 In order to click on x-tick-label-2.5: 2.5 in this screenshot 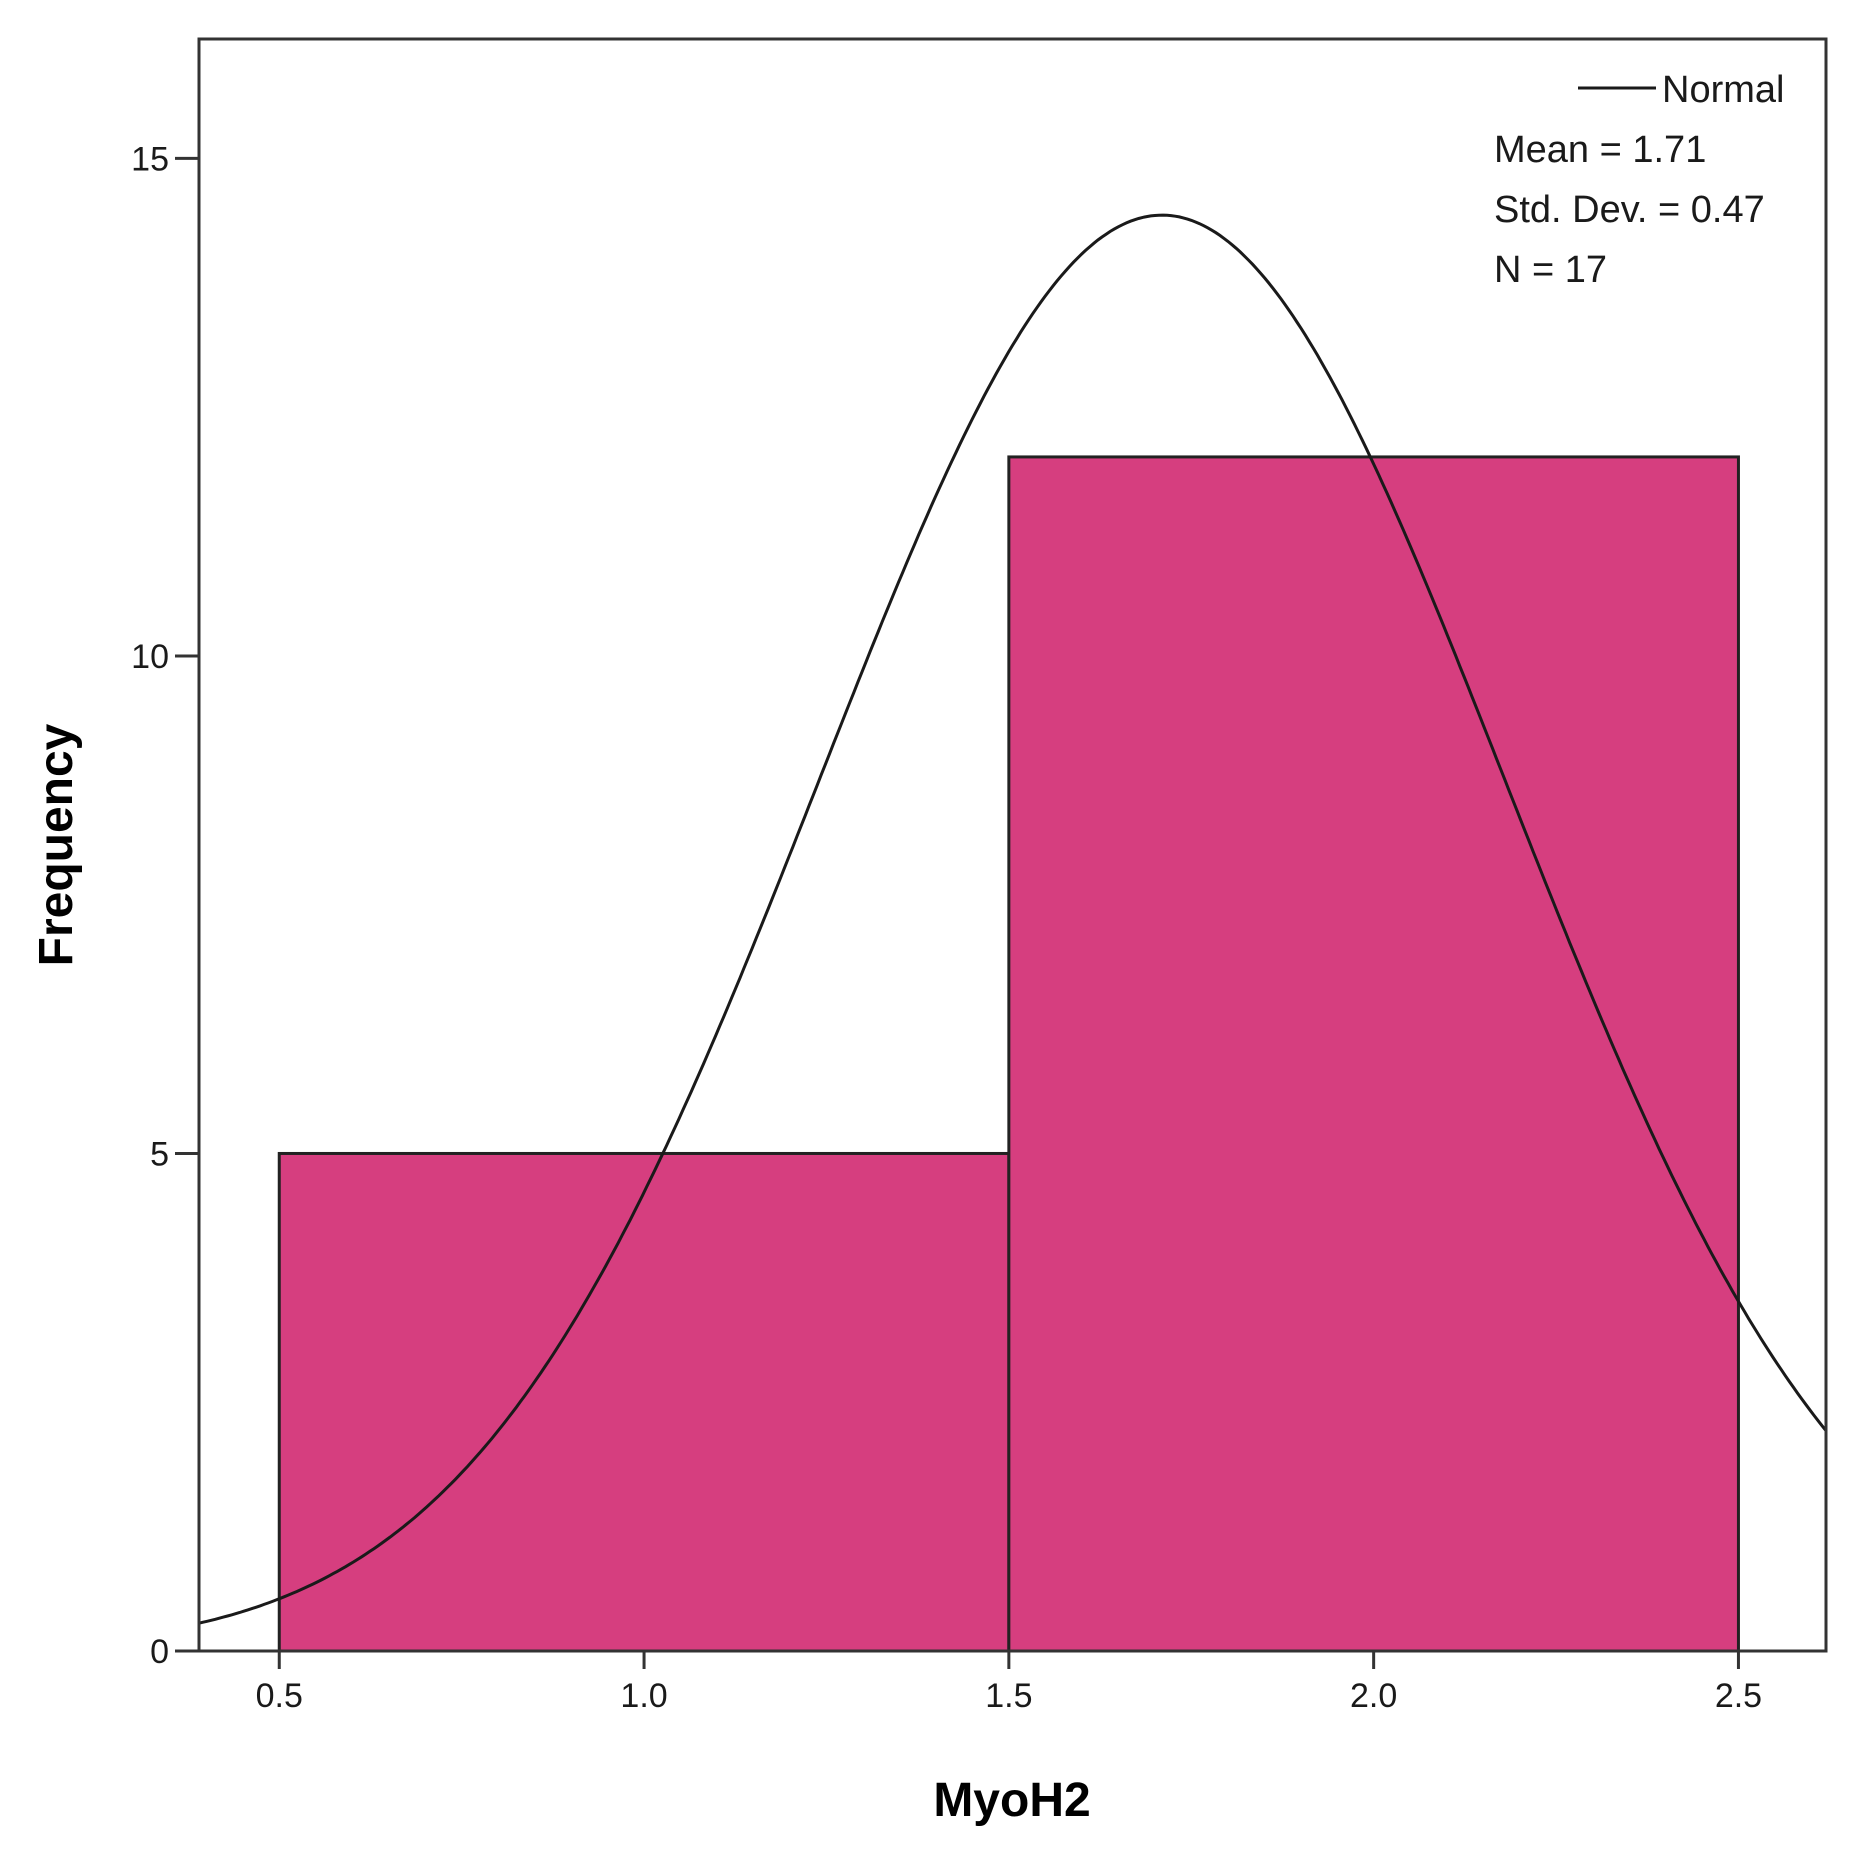, I will do `click(1738, 1696)`.